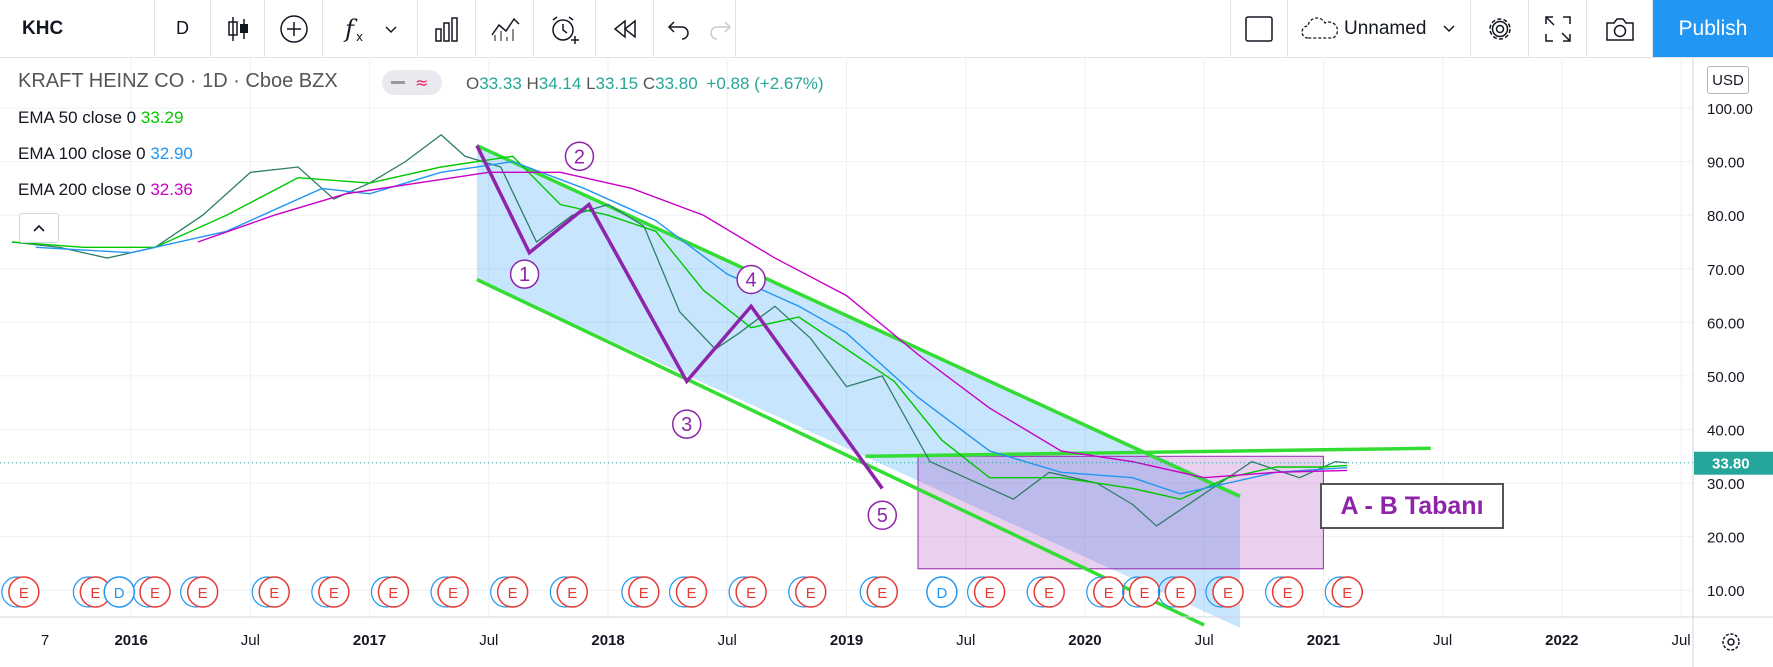 The height and width of the screenshot is (667, 1773). I want to click on price-tick-label: 10.00, so click(1726, 591).